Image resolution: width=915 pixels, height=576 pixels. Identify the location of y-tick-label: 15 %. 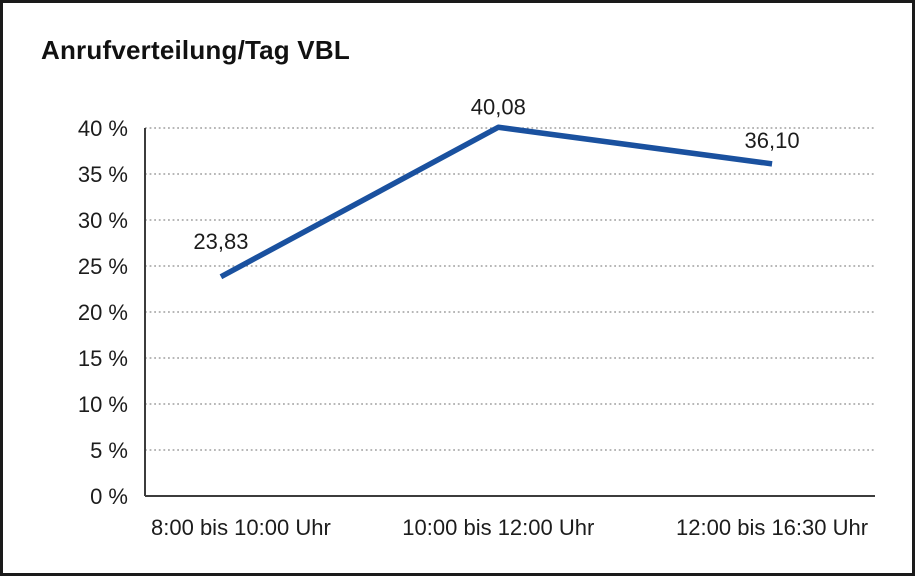
(103, 358).